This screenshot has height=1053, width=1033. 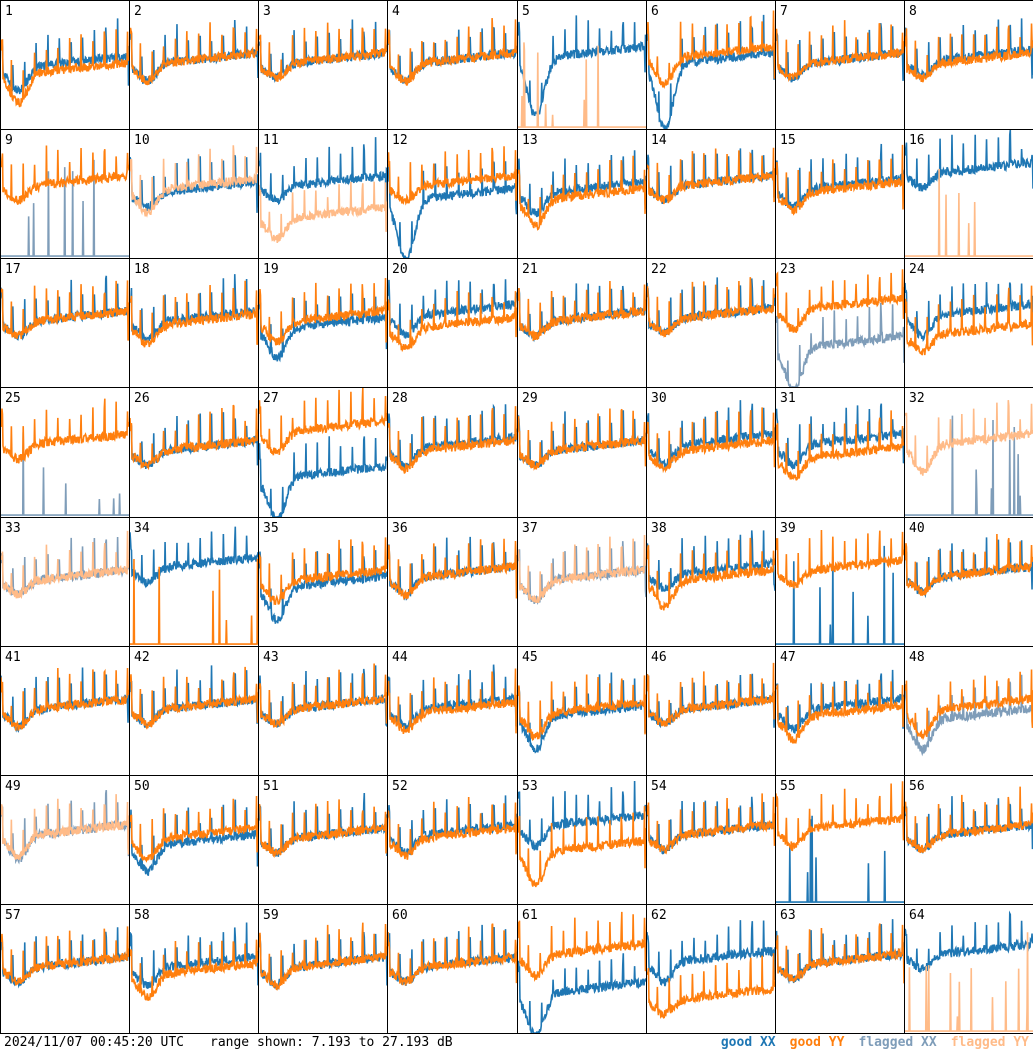 I want to click on antenna-panel: 50, so click(x=194, y=840).